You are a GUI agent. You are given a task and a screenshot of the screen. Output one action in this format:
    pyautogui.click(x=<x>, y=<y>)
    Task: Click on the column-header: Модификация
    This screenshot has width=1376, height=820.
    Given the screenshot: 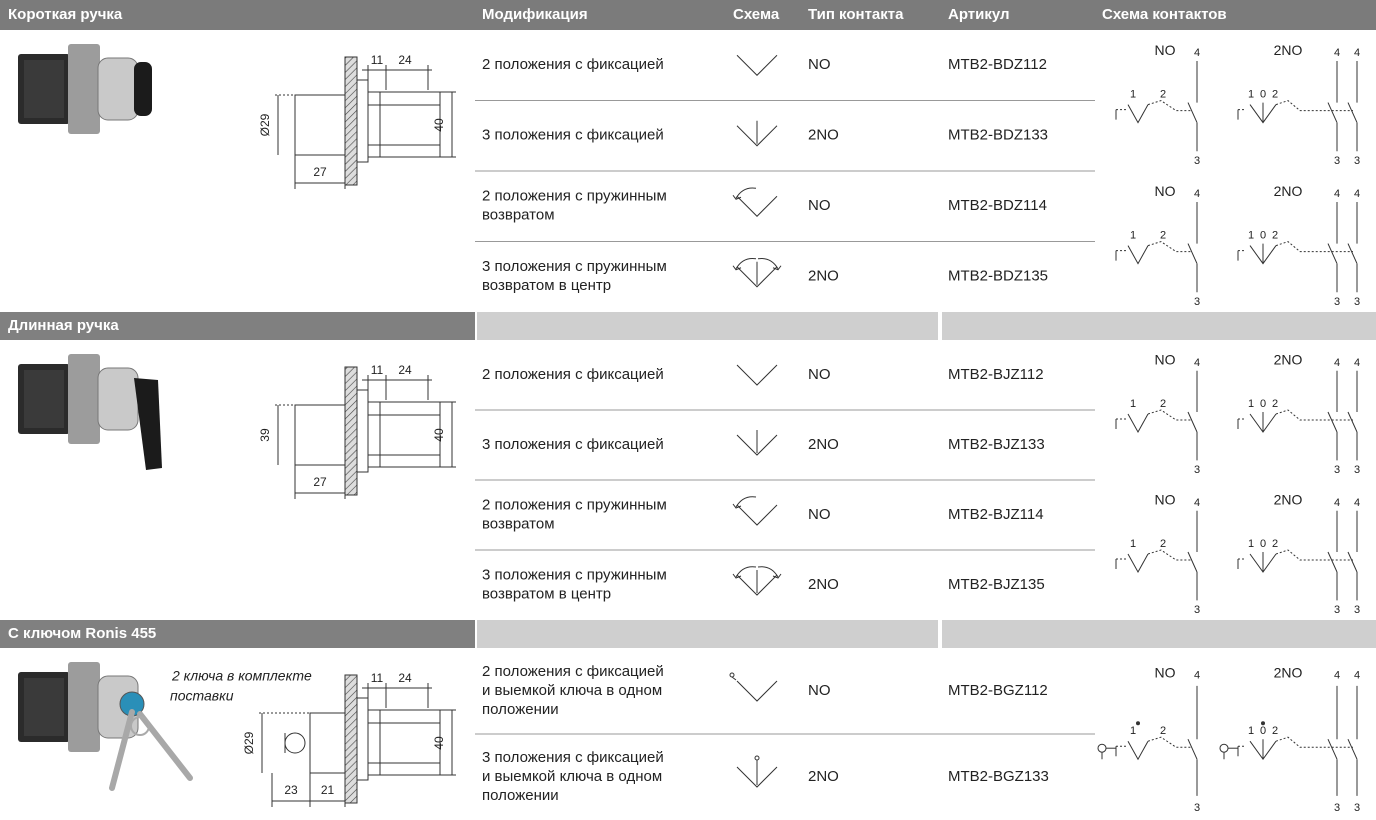 What is the action you would take?
    pyautogui.click(x=535, y=14)
    